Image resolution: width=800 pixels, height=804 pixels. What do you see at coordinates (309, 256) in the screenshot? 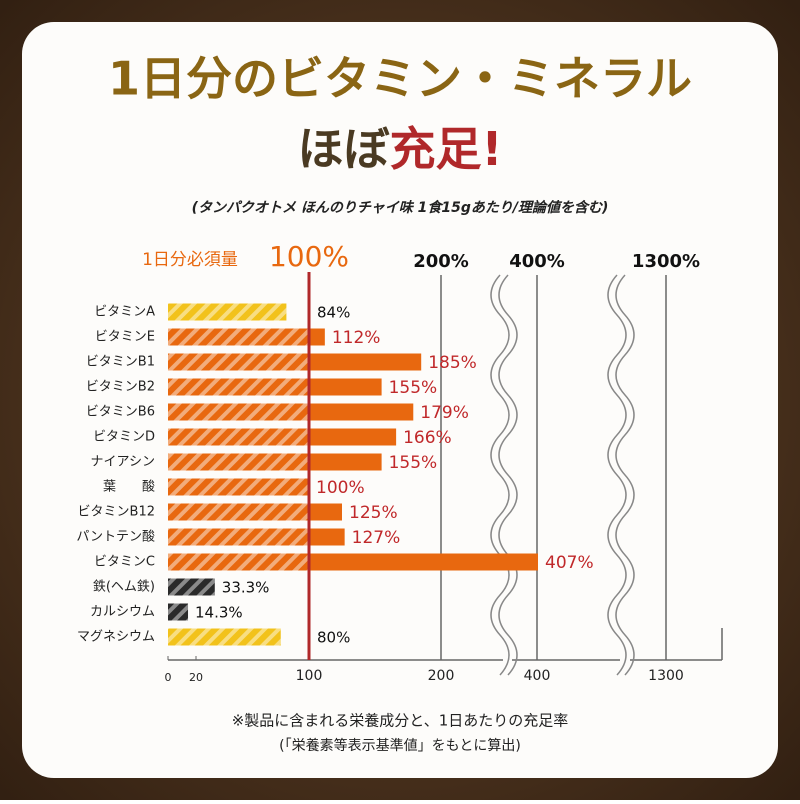
I see `top-label: 100%` at bounding box center [309, 256].